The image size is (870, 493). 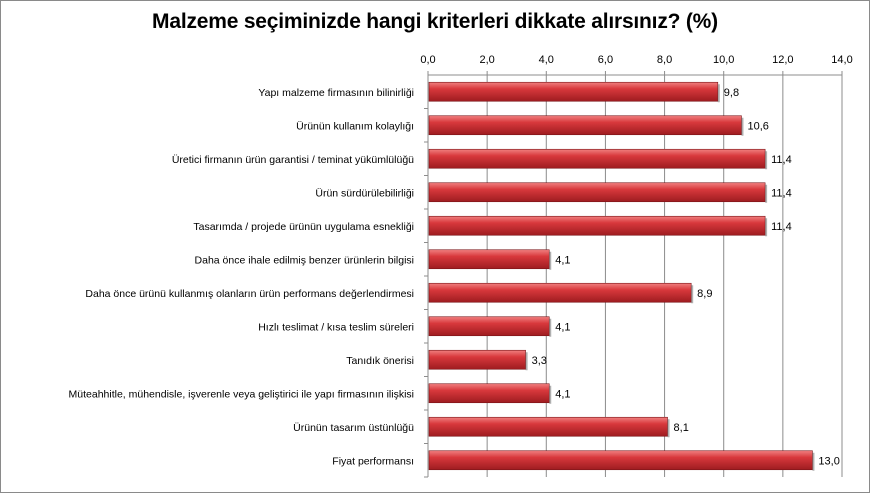 What do you see at coordinates (546, 60) in the screenshot?
I see `x-tick-label: 4,0` at bounding box center [546, 60].